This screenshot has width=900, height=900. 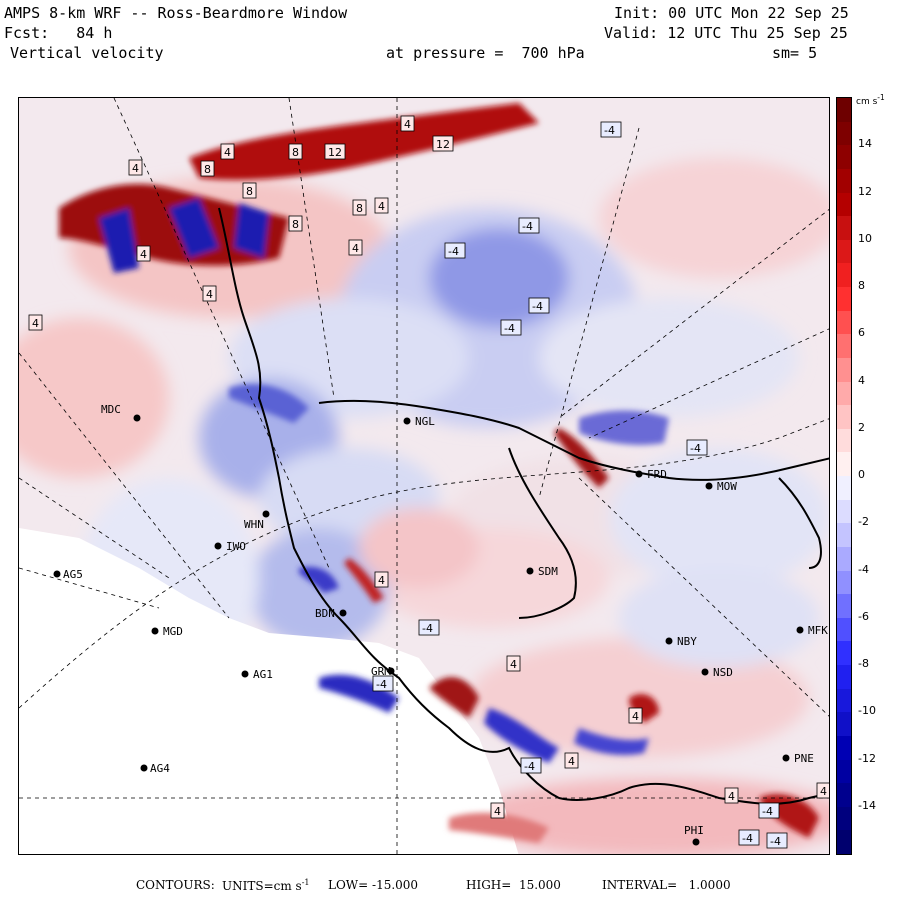 What do you see at coordinates (548, 571) in the screenshot?
I see `station-label: SDM` at bounding box center [548, 571].